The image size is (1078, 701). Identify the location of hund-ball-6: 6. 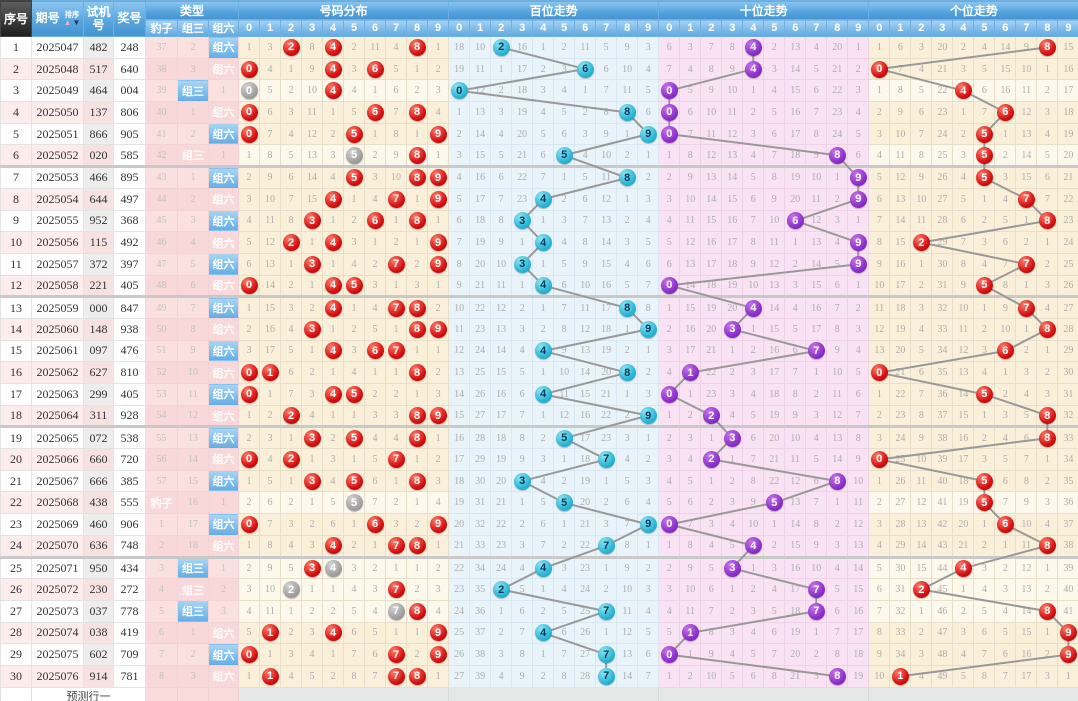
(585, 69).